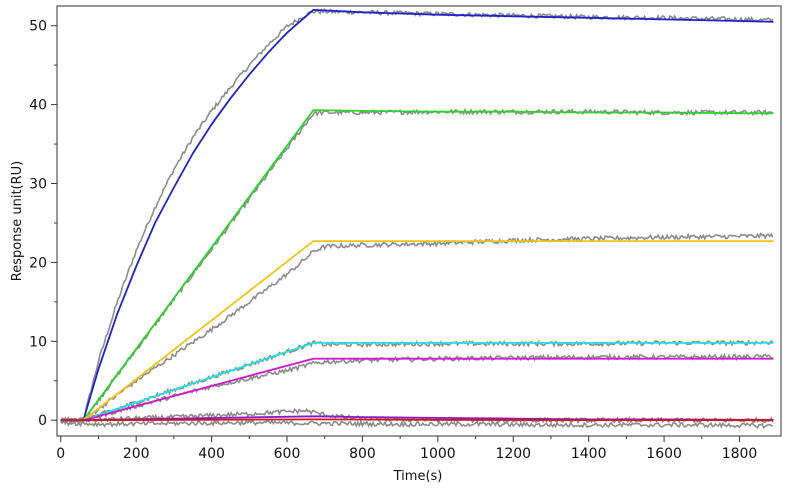 Image resolution: width=792 pixels, height=490 pixels. I want to click on x-tick-label: 800, so click(362, 454).